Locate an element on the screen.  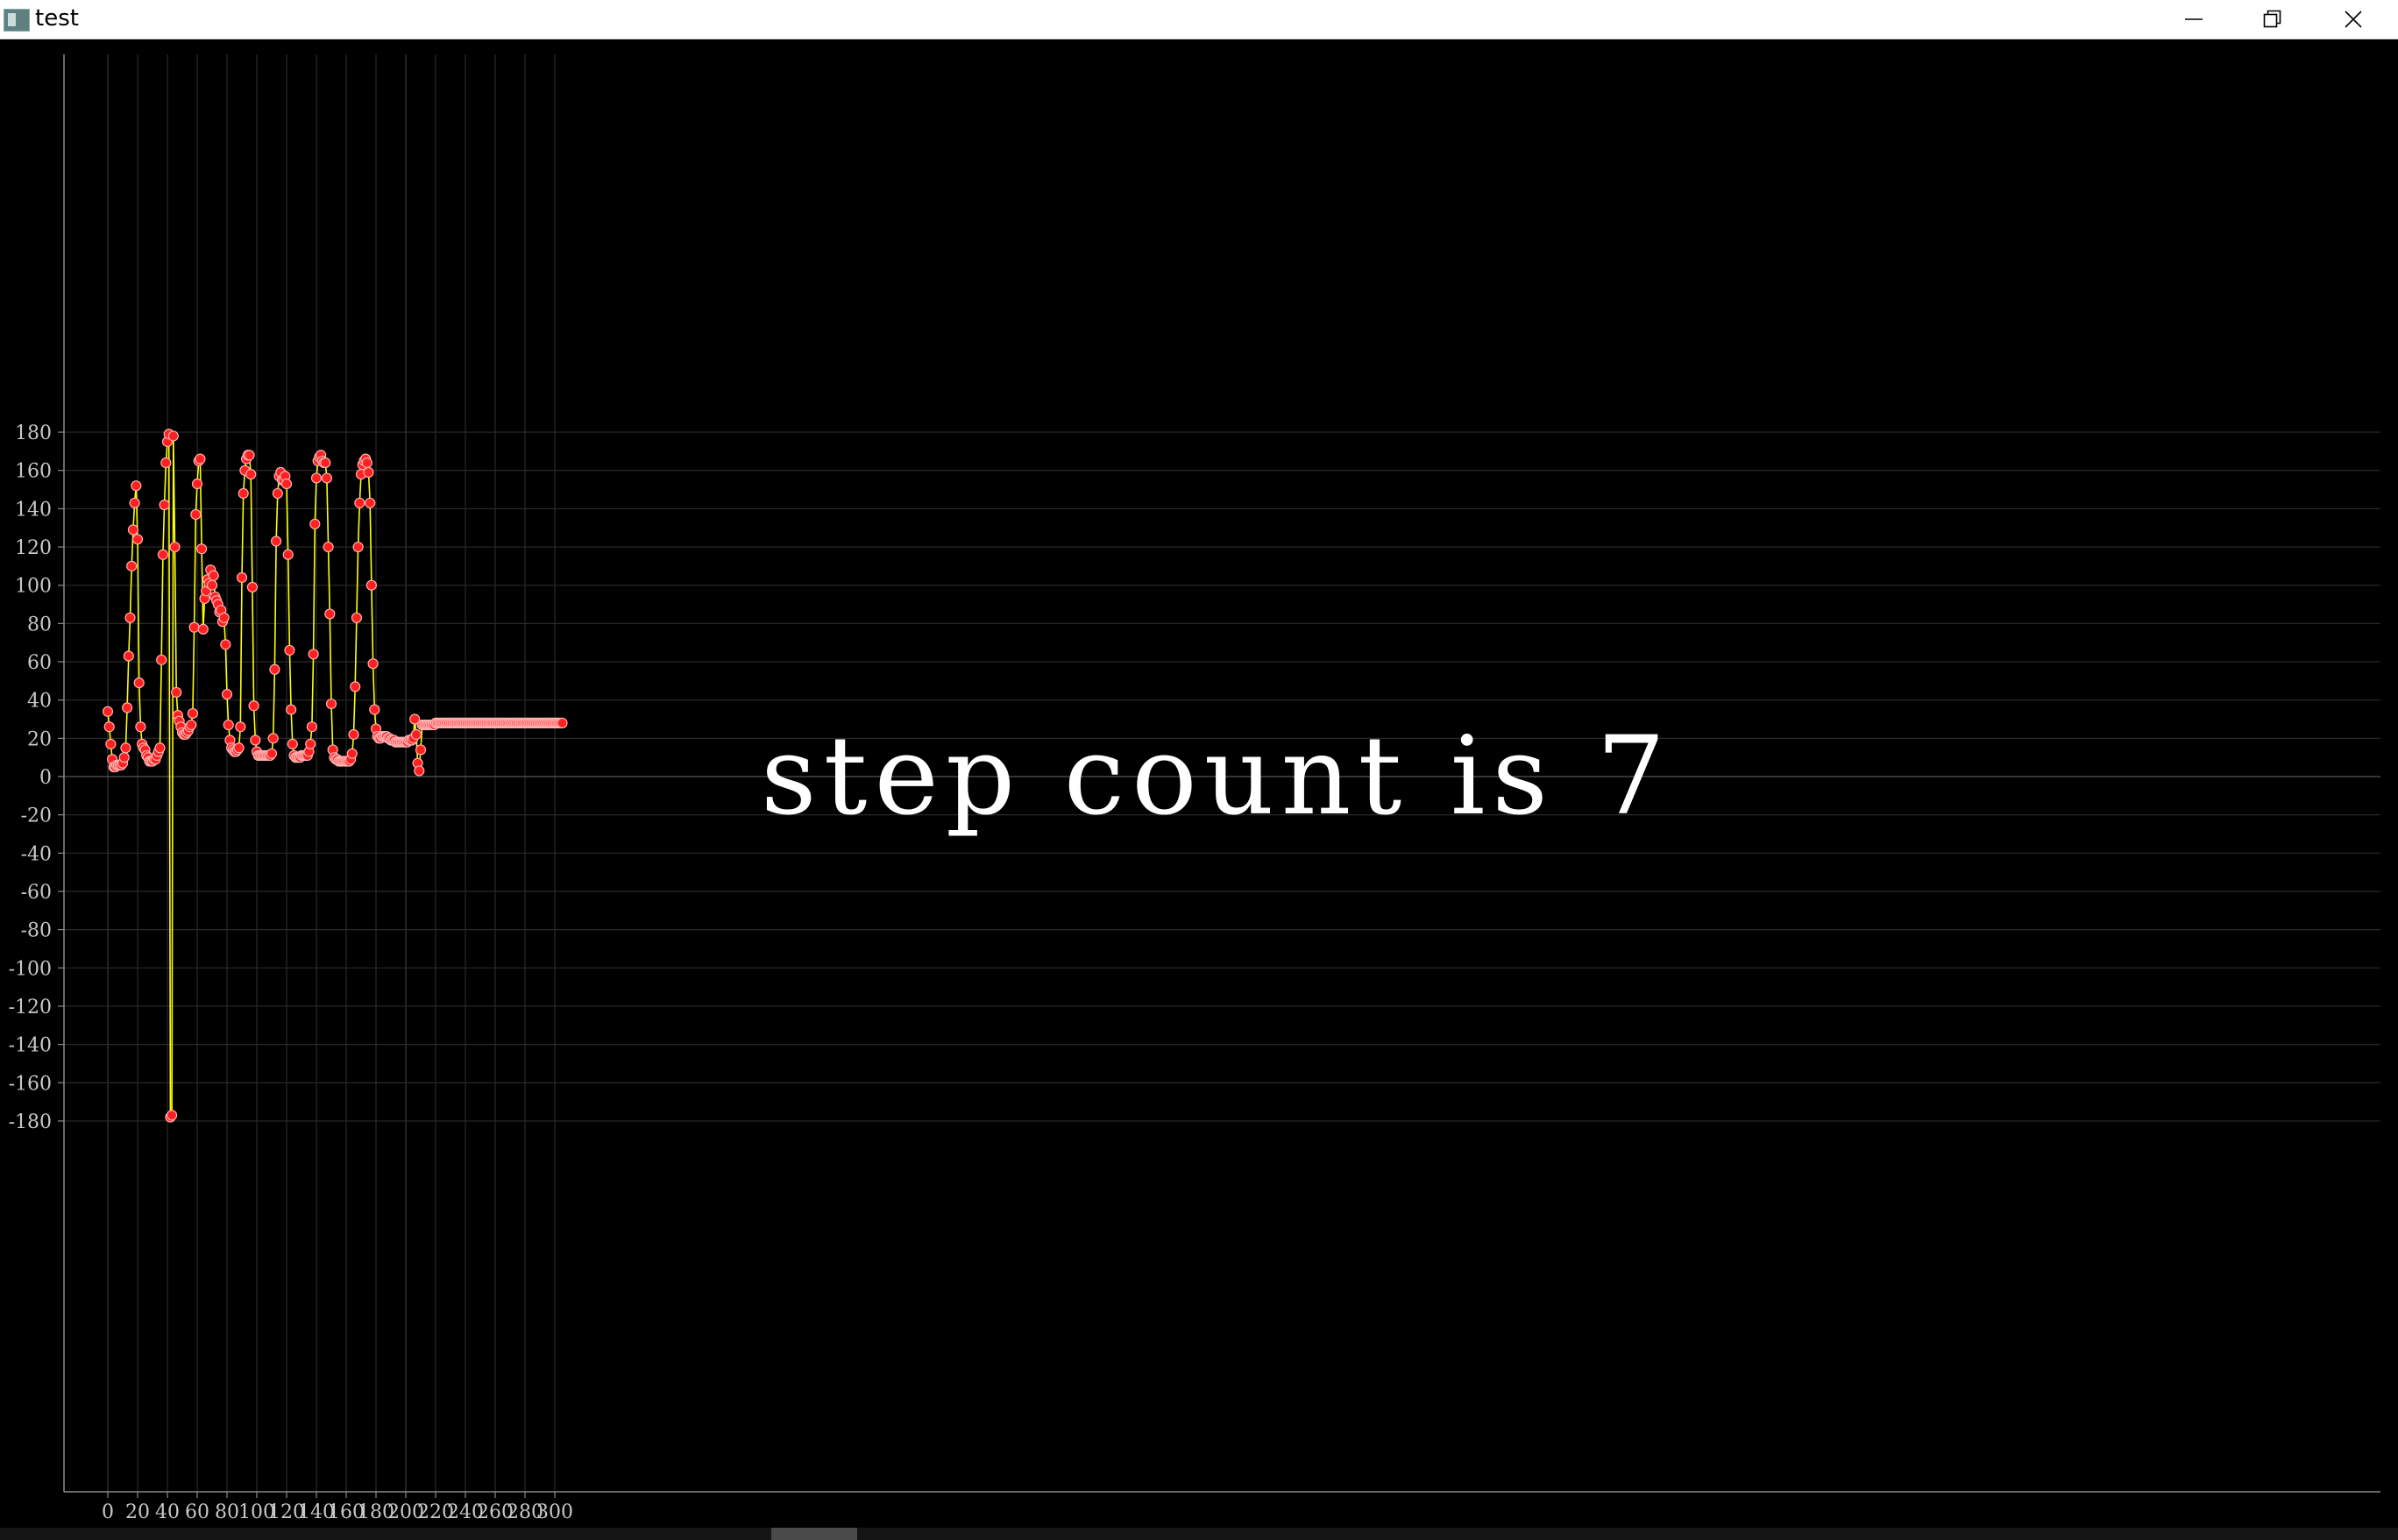
y-tick-label: 140 is located at coordinates (33, 510).